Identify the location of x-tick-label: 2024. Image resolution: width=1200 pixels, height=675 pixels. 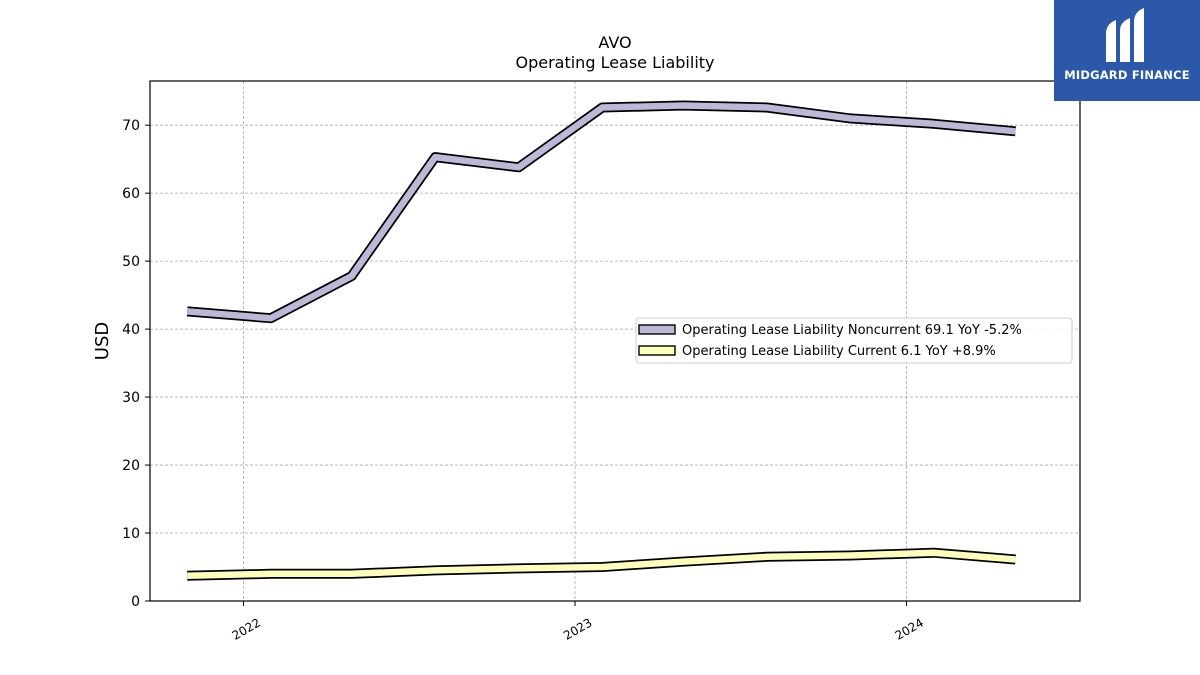
(909, 628).